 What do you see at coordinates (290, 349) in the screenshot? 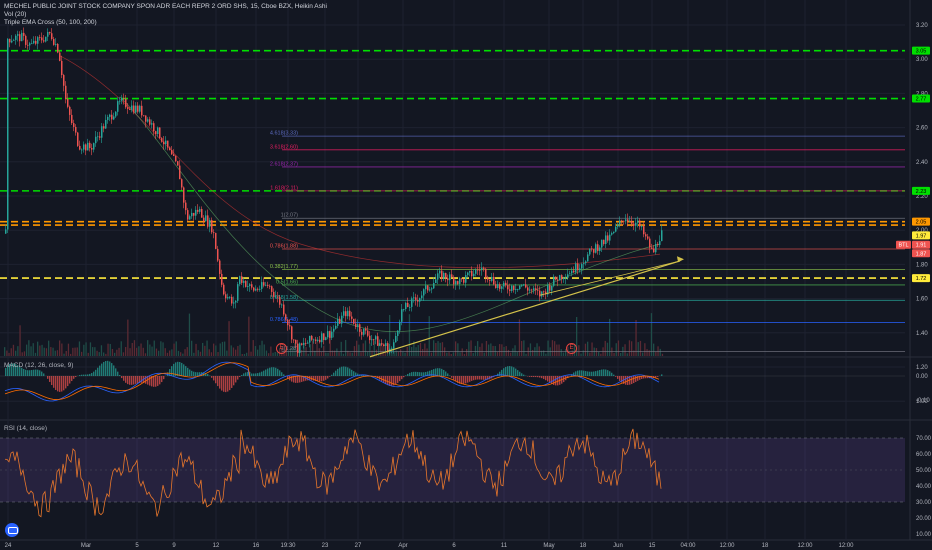
I see `fib-level-label: 1(1.28)` at bounding box center [290, 349].